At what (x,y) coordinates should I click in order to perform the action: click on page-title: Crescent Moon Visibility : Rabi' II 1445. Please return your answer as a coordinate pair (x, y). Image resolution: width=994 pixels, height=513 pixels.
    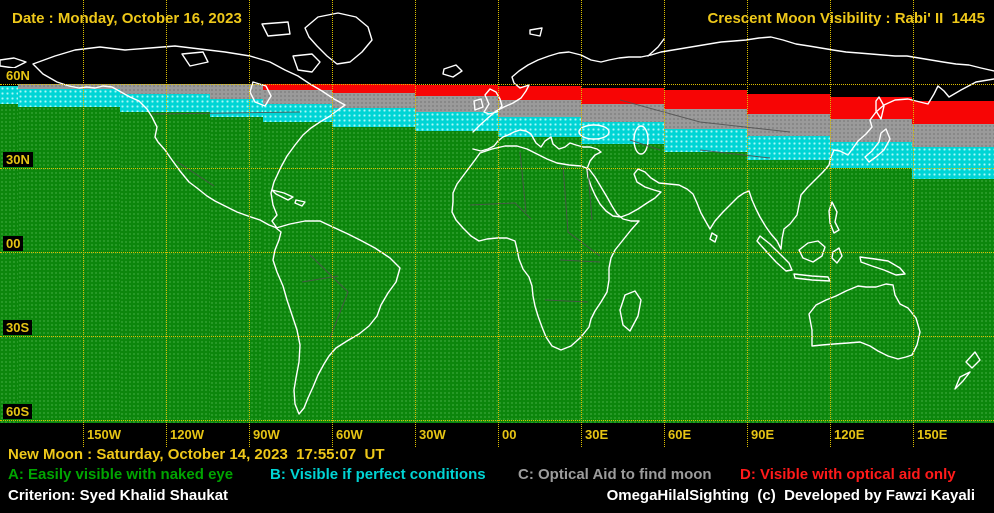
    Looking at the image, I should click on (846, 18).